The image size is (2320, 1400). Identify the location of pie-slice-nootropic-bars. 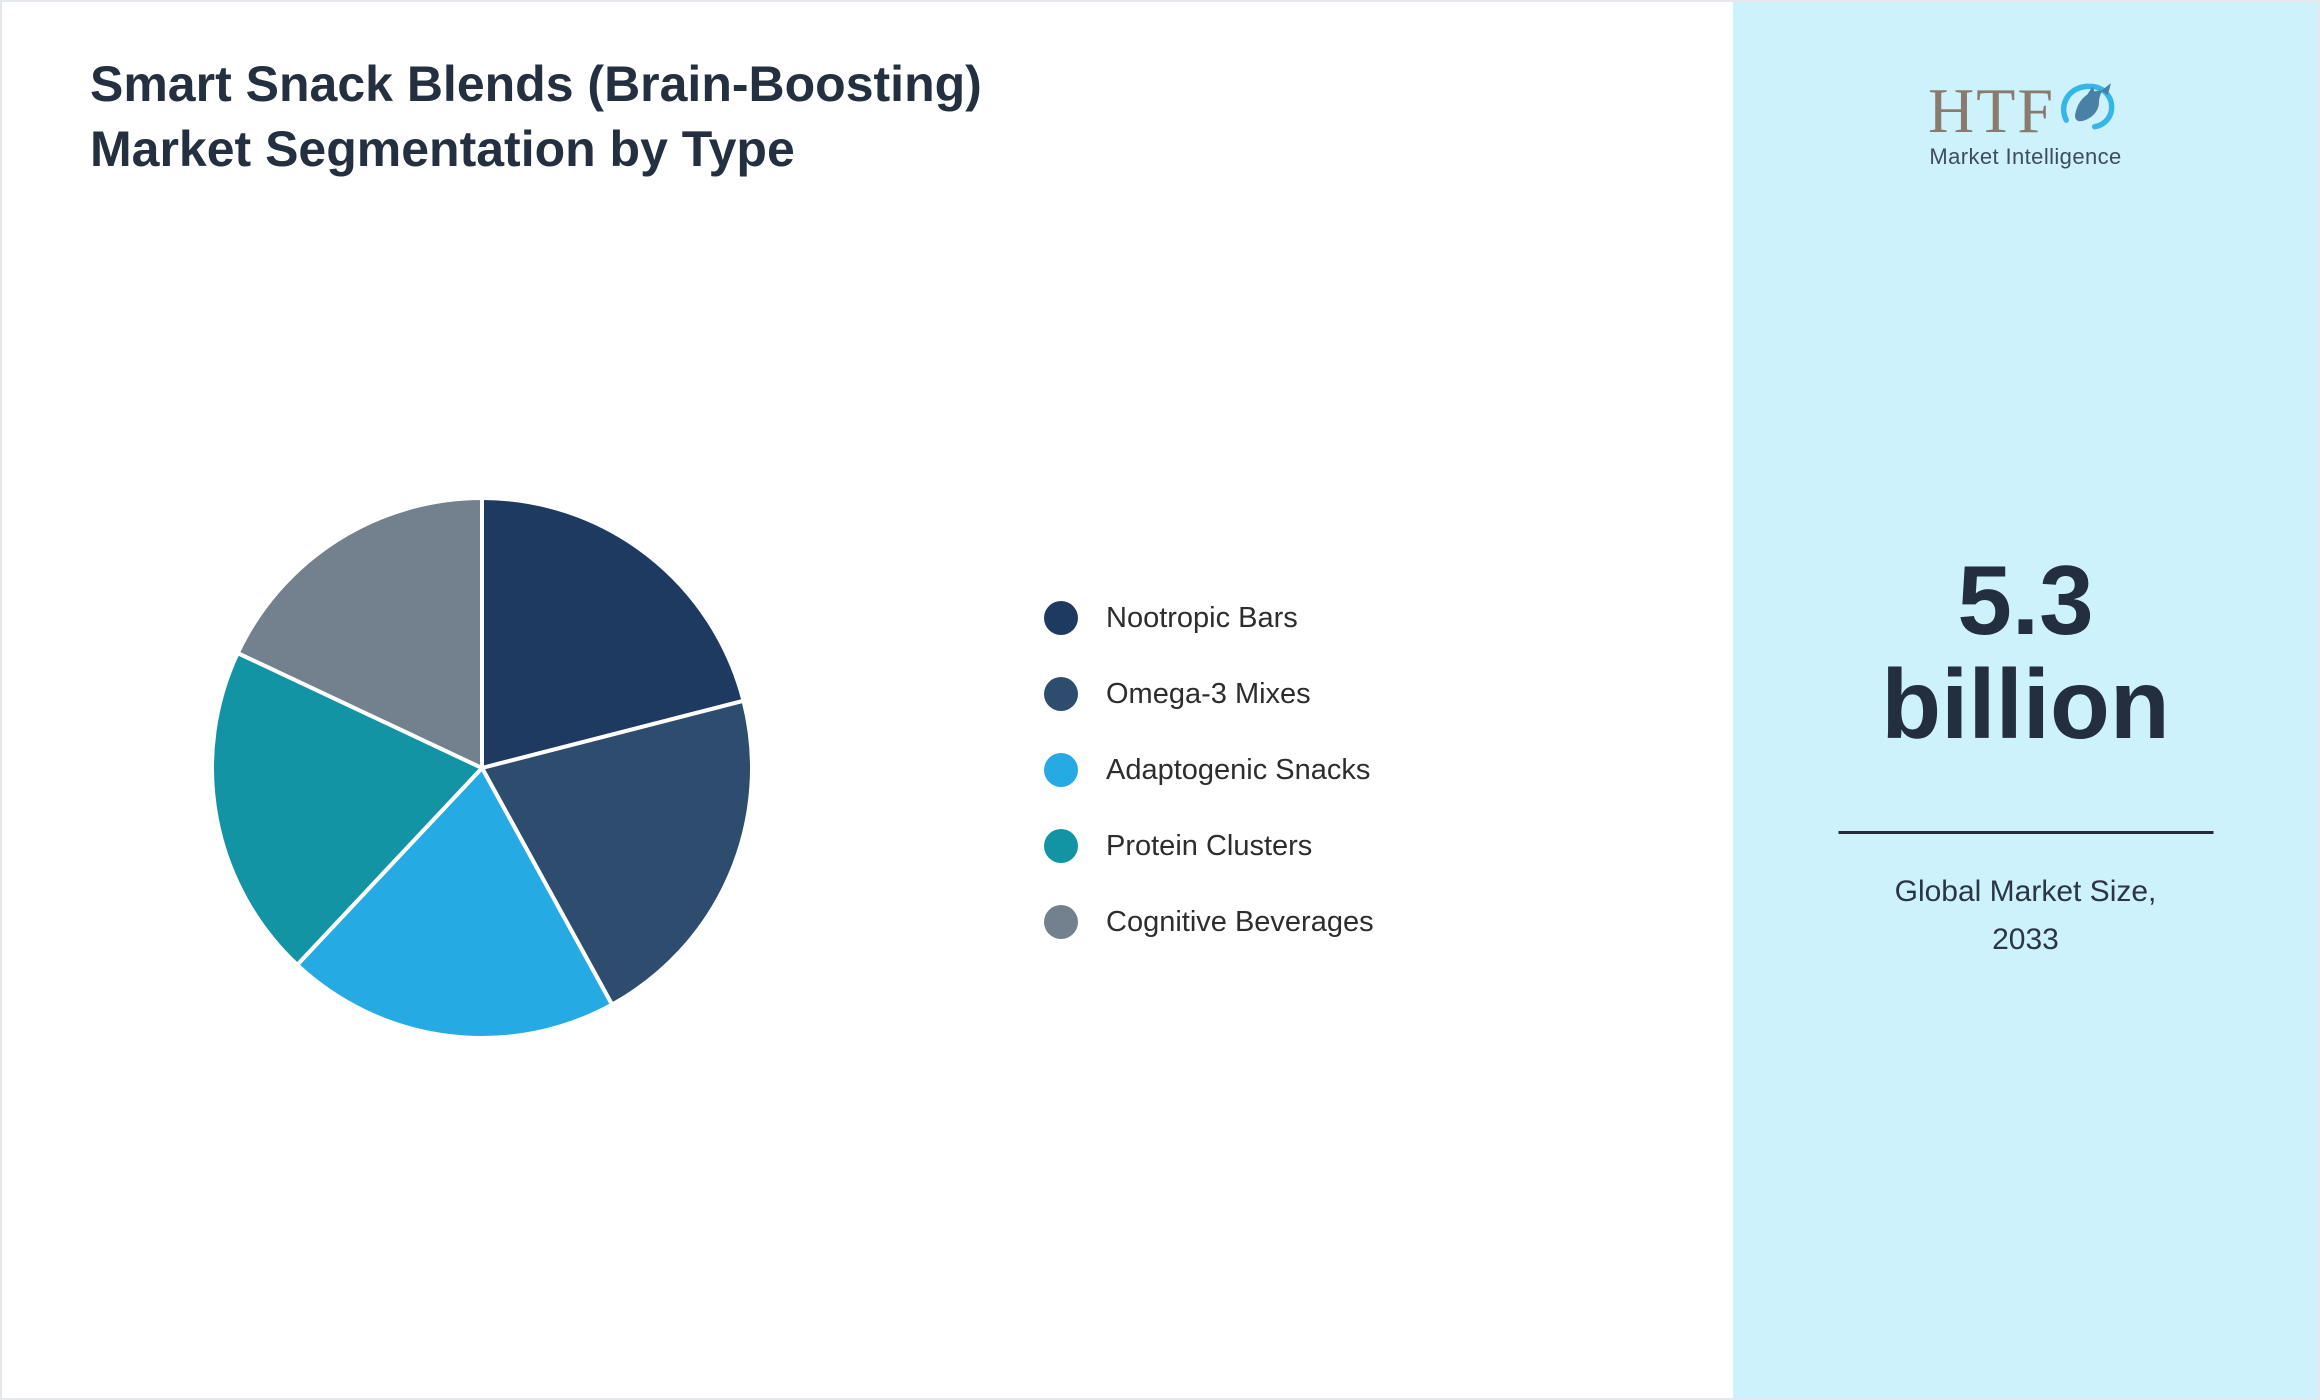
(613, 633).